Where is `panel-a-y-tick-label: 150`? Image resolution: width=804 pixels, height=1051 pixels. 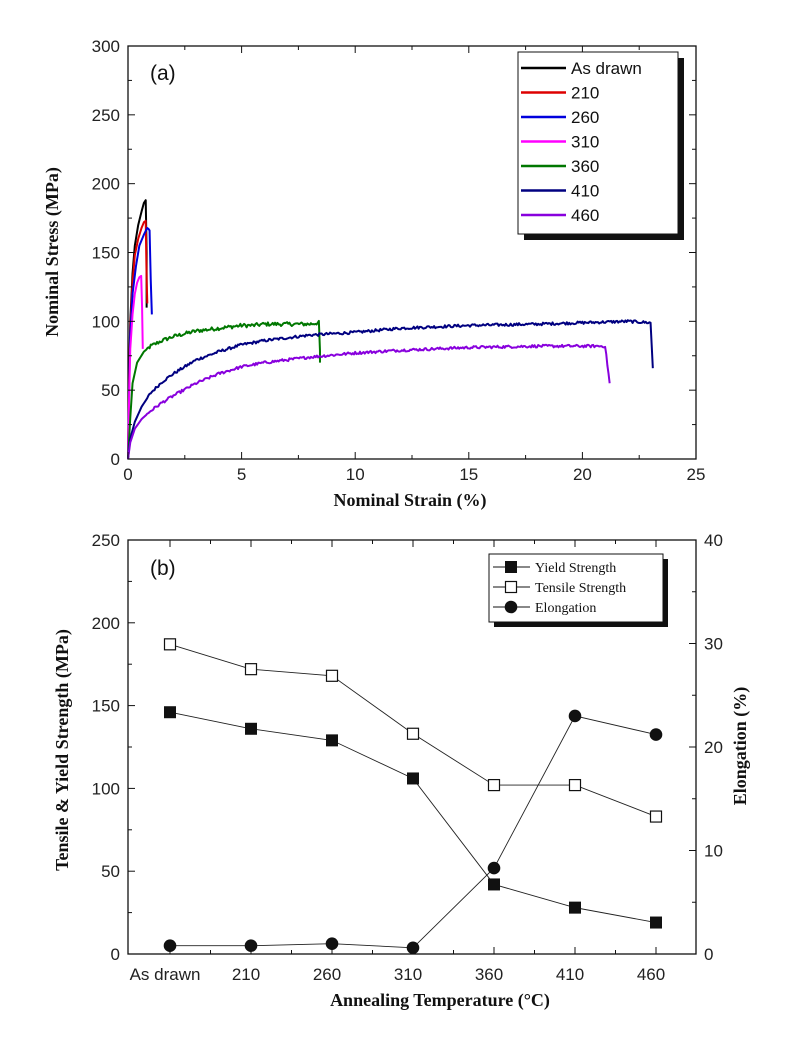
panel-a-y-tick-label: 150 is located at coordinates (106, 253).